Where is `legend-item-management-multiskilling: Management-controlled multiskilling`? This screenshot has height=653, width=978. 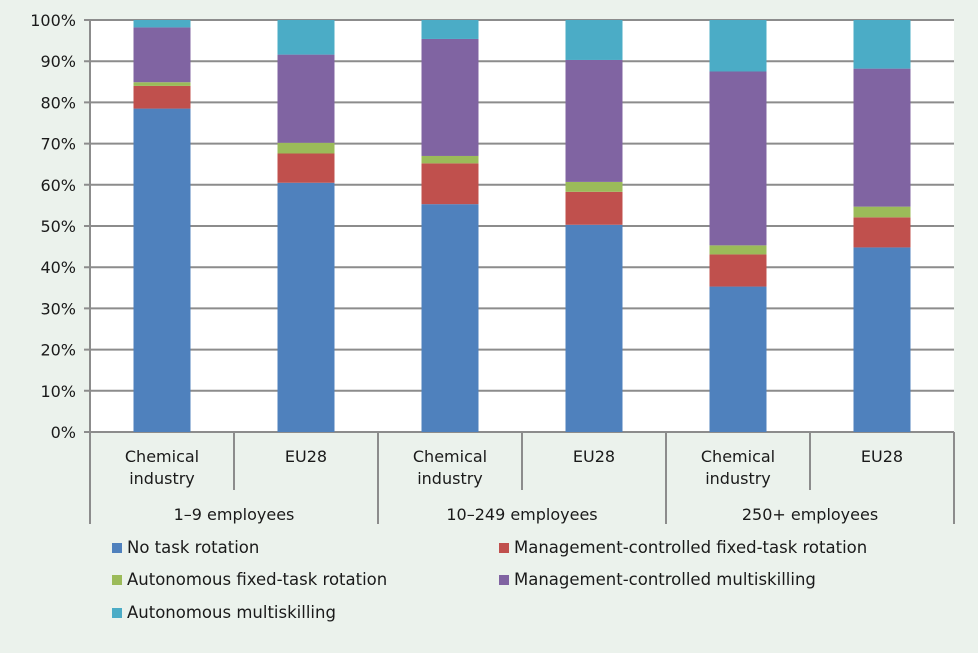 legend-item-management-multiskilling: Management-controlled multiskilling is located at coordinates (657, 579).